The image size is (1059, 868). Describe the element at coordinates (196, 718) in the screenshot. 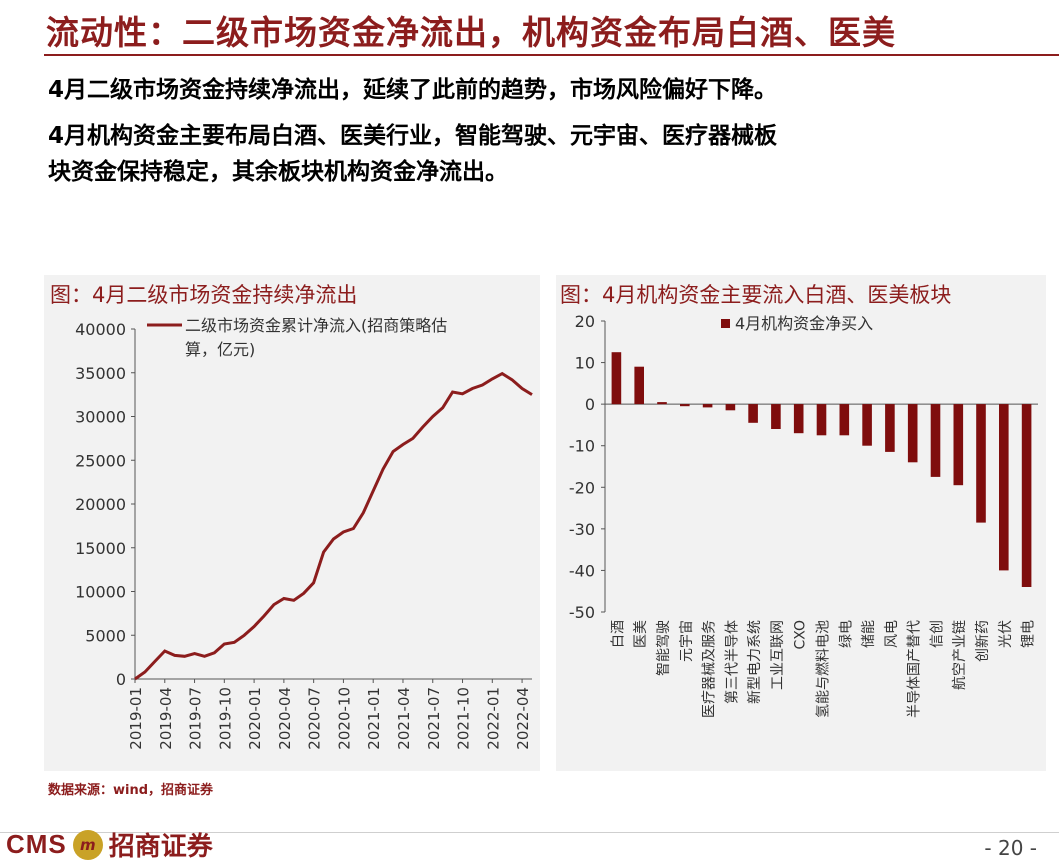

I see `x-tick-label: 2019-07` at that location.